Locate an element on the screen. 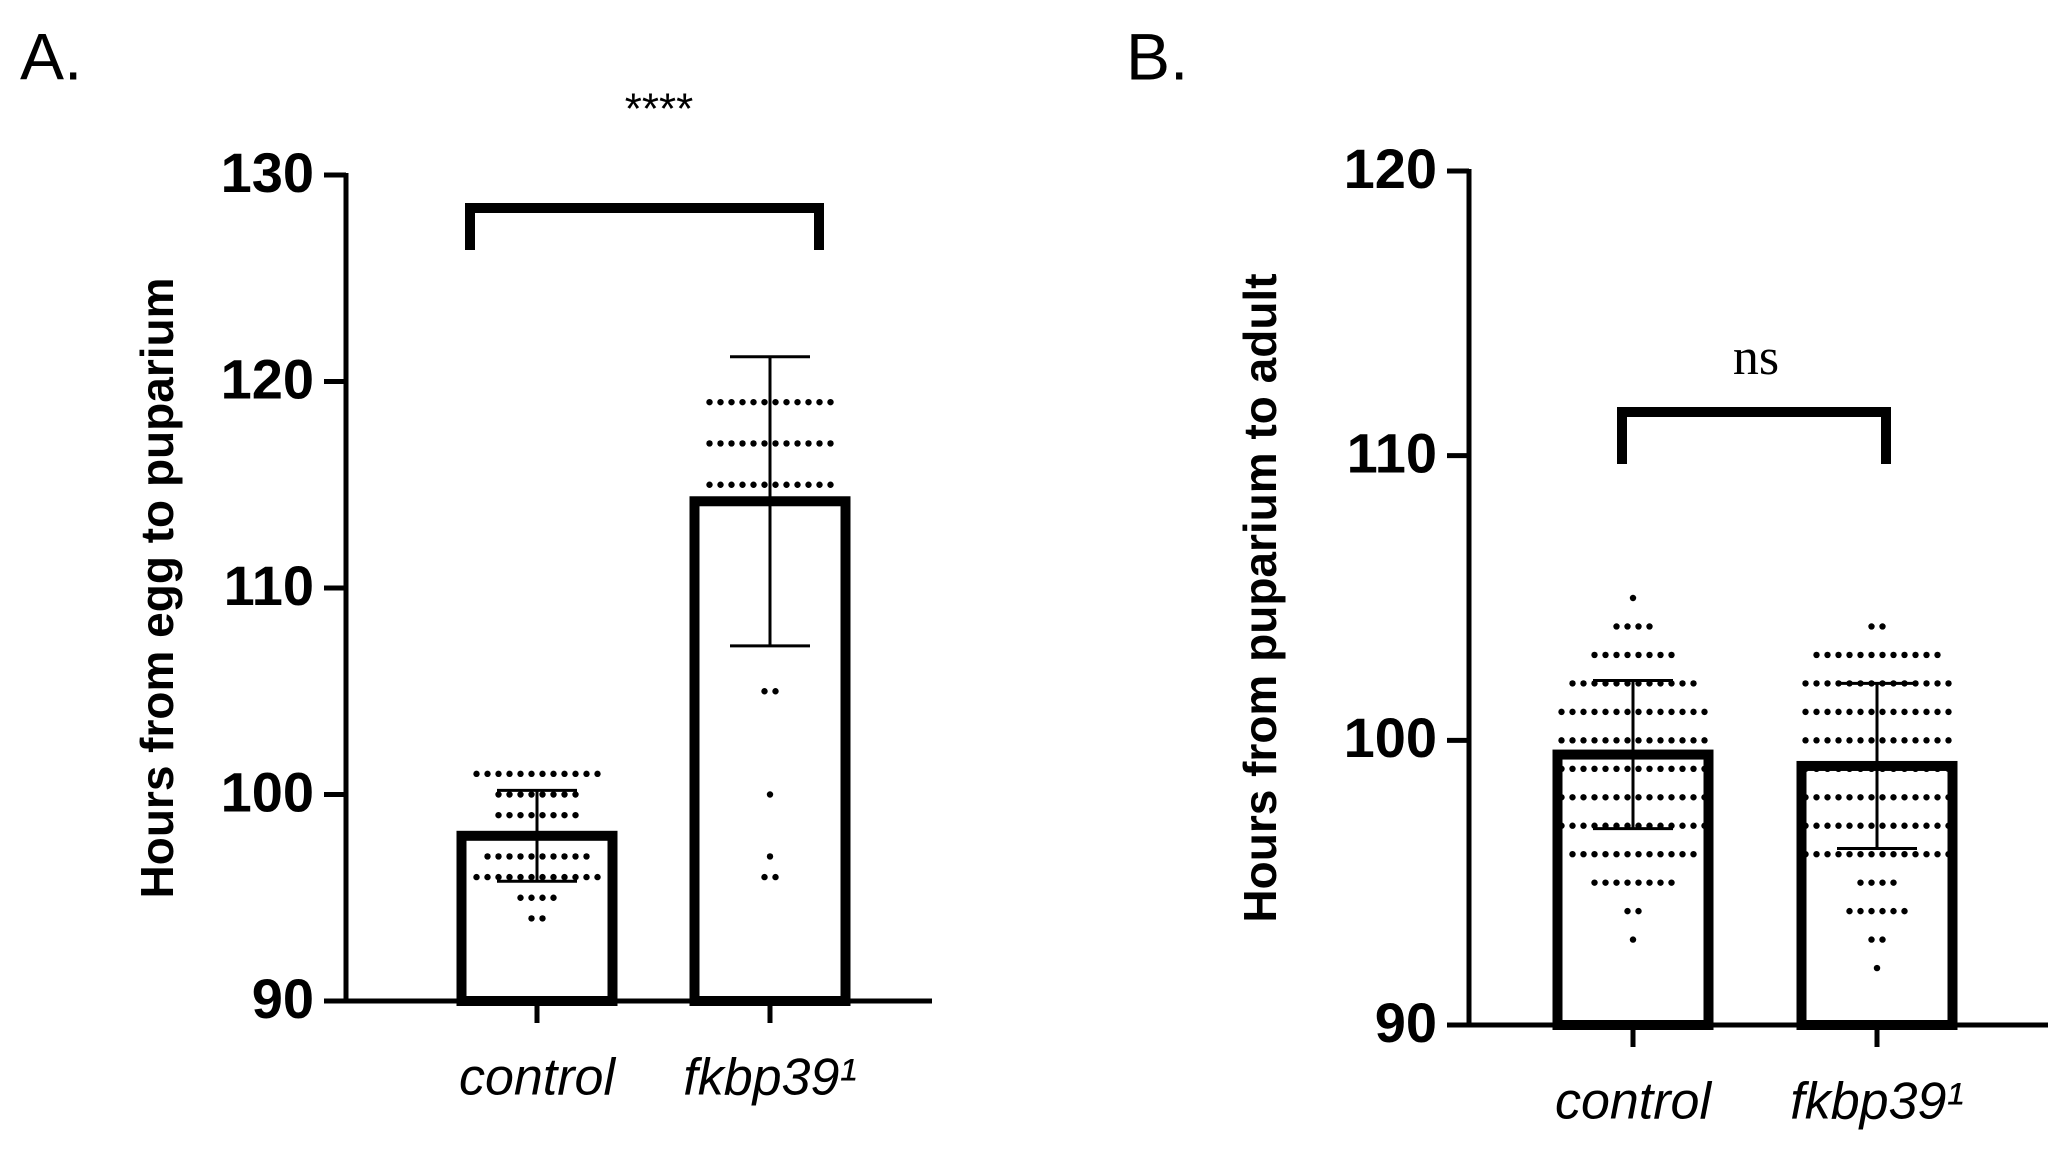 This screenshot has height=1152, width=2055. panel-label: A. is located at coordinates (51, 56).